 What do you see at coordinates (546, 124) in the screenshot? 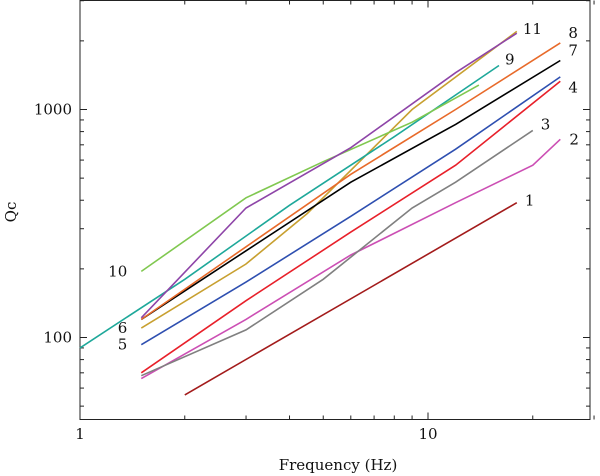
I see `series-label-3: 3` at bounding box center [546, 124].